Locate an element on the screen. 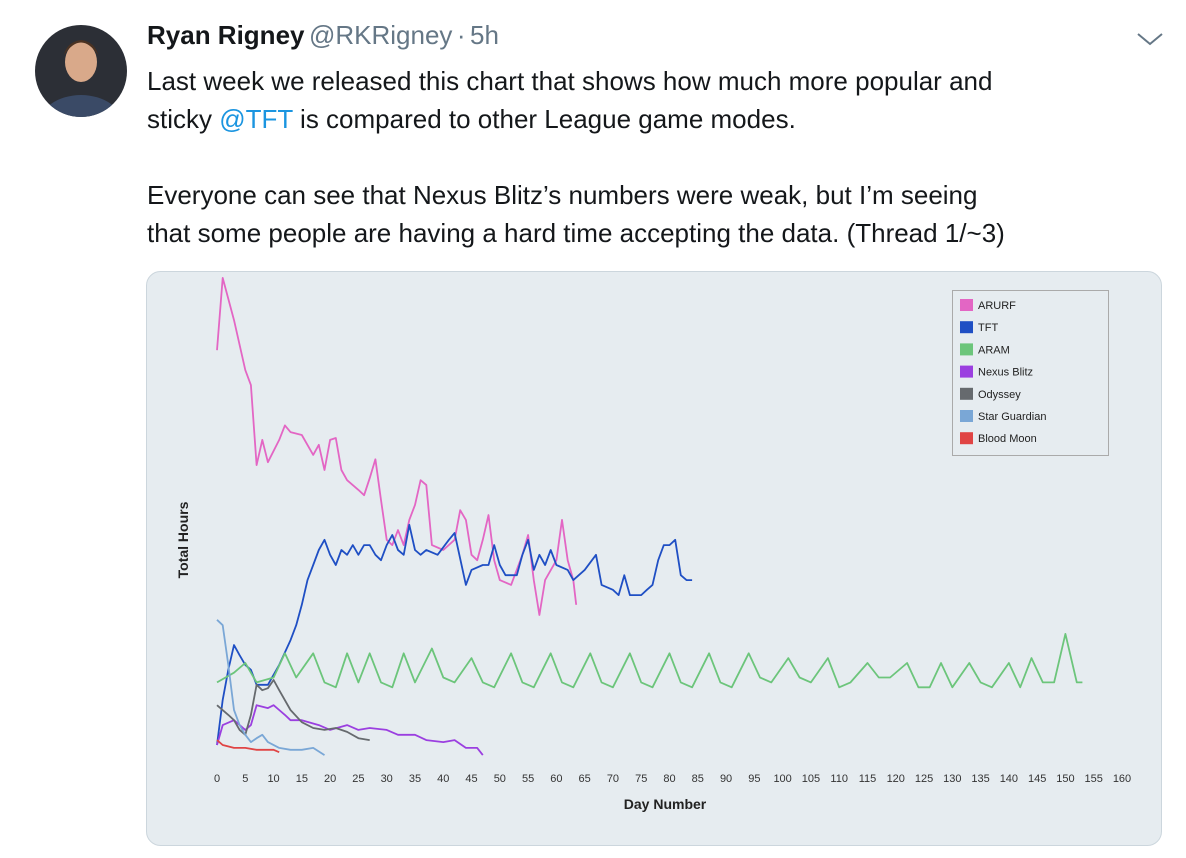  x-tick-label: 95 is located at coordinates (754, 779).